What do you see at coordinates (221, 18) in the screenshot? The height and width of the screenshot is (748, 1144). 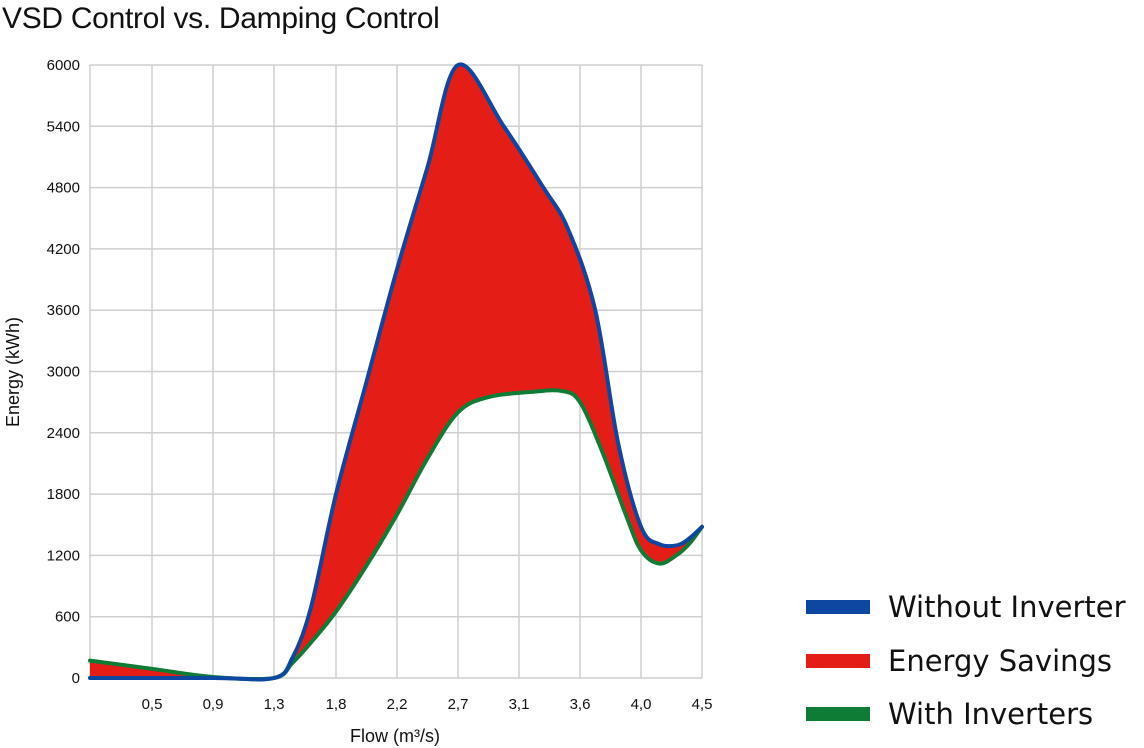 I see `chart-title: VSD Control vs. Damping Control` at bounding box center [221, 18].